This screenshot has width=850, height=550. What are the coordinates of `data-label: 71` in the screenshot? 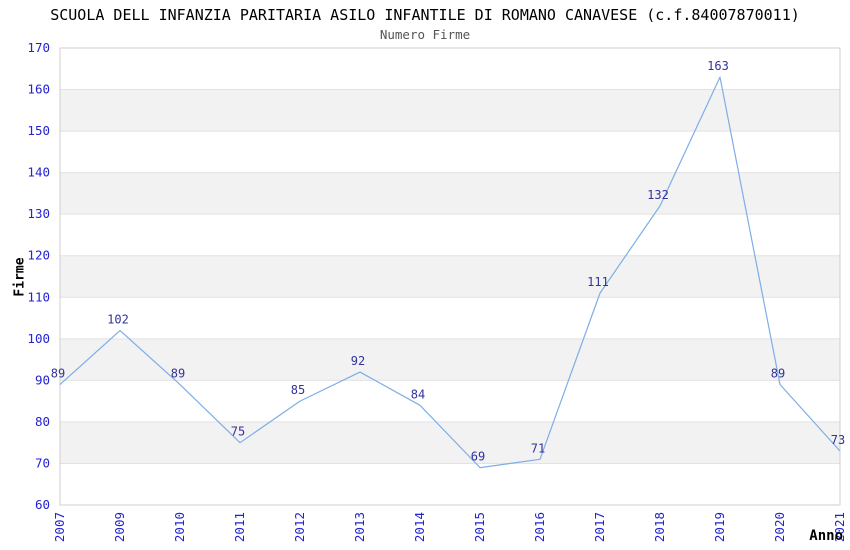 It's located at (538, 448).